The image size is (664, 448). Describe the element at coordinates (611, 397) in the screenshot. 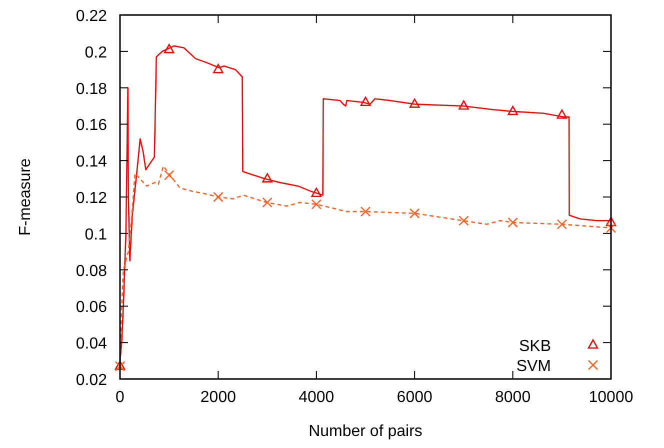

I see `x-tick-label: 10000` at that location.